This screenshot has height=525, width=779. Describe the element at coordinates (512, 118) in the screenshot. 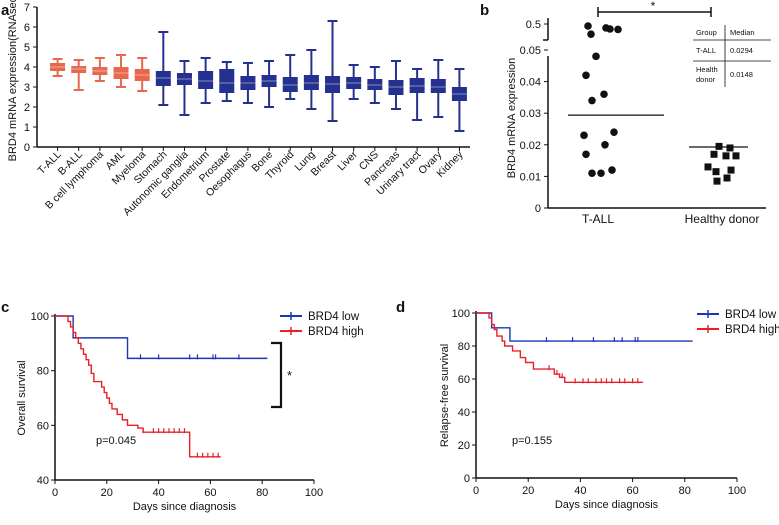

I see `y-axis-label: BRD4 mRNA expression` at that location.